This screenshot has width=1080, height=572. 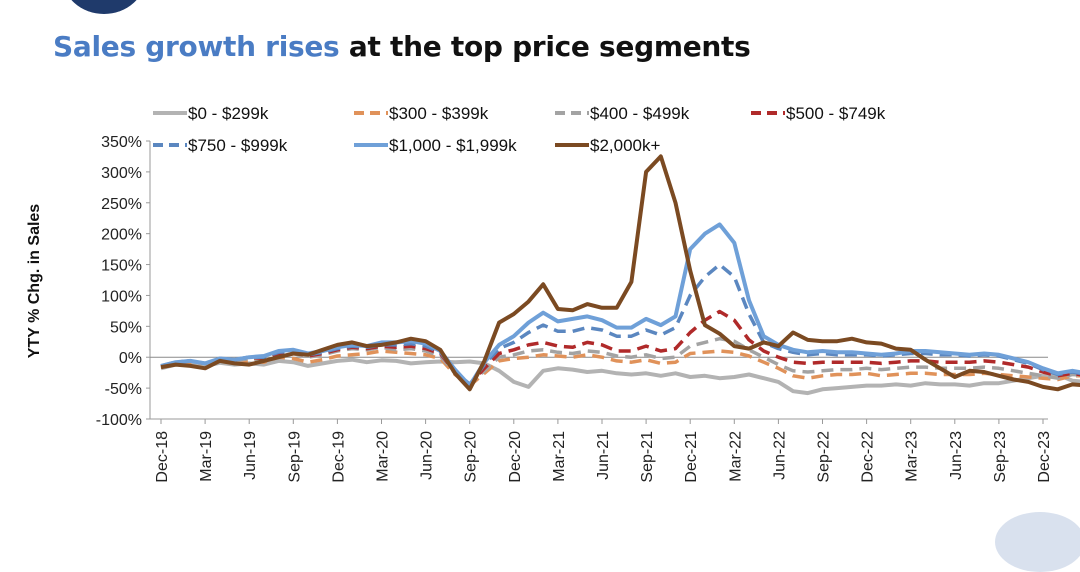 I want to click on legend-item-3: $500 - $749k, so click(x=818, y=113).